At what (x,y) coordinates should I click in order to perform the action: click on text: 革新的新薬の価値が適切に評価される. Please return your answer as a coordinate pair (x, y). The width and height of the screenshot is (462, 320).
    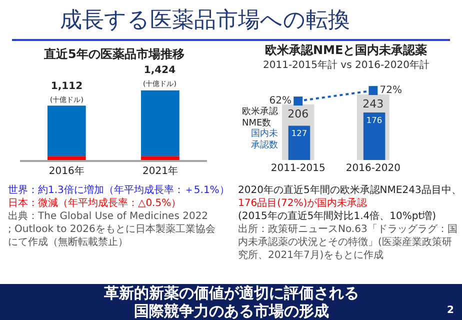
    Looking at the image, I should click on (231, 293).